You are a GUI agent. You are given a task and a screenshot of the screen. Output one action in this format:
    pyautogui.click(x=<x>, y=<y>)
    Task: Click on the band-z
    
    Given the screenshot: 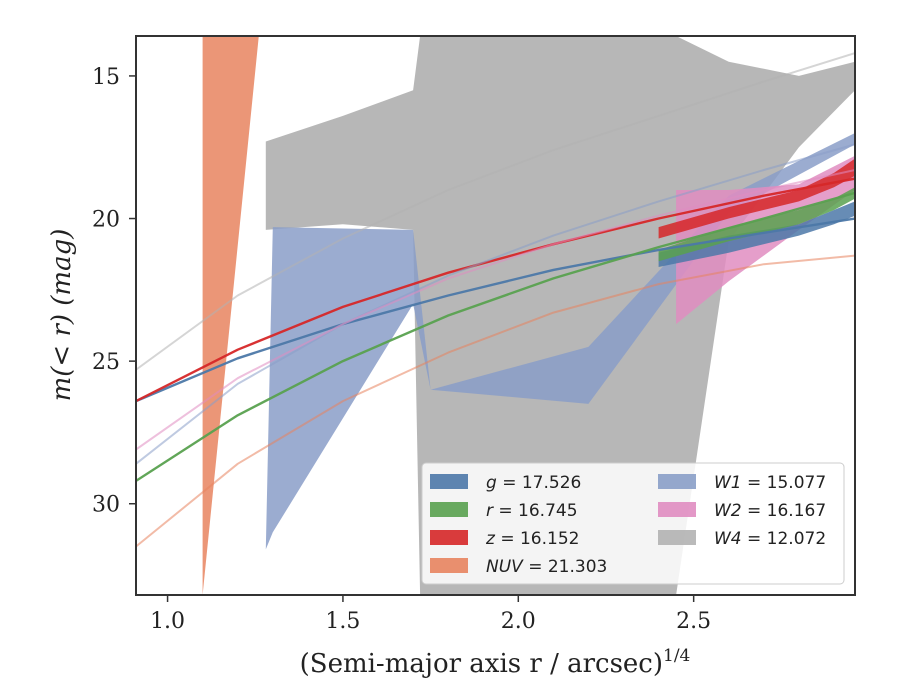 What is the action you would take?
    pyautogui.click(x=756, y=198)
    